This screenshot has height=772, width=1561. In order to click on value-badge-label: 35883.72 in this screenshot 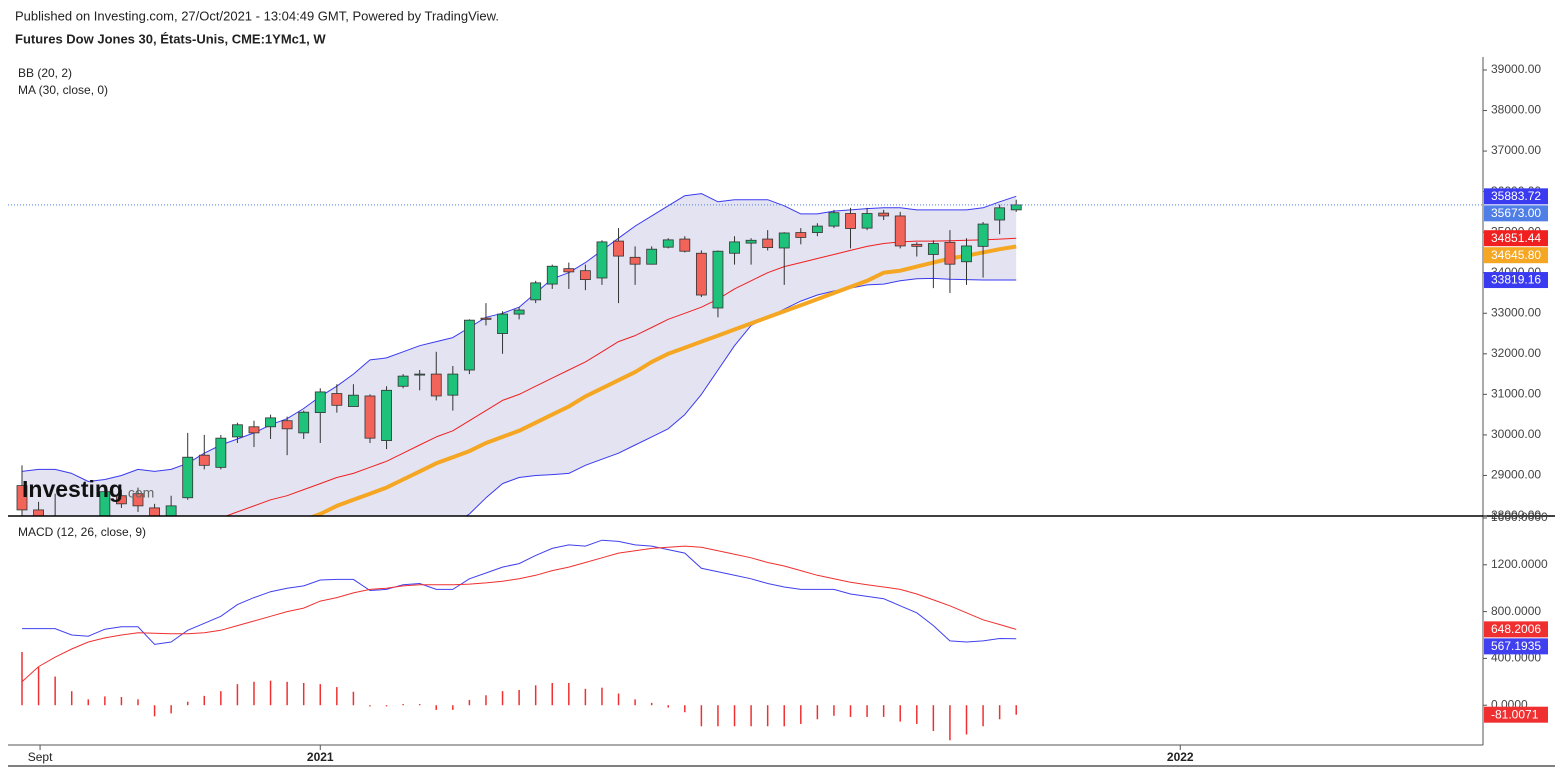, I will do `click(1516, 196)`.